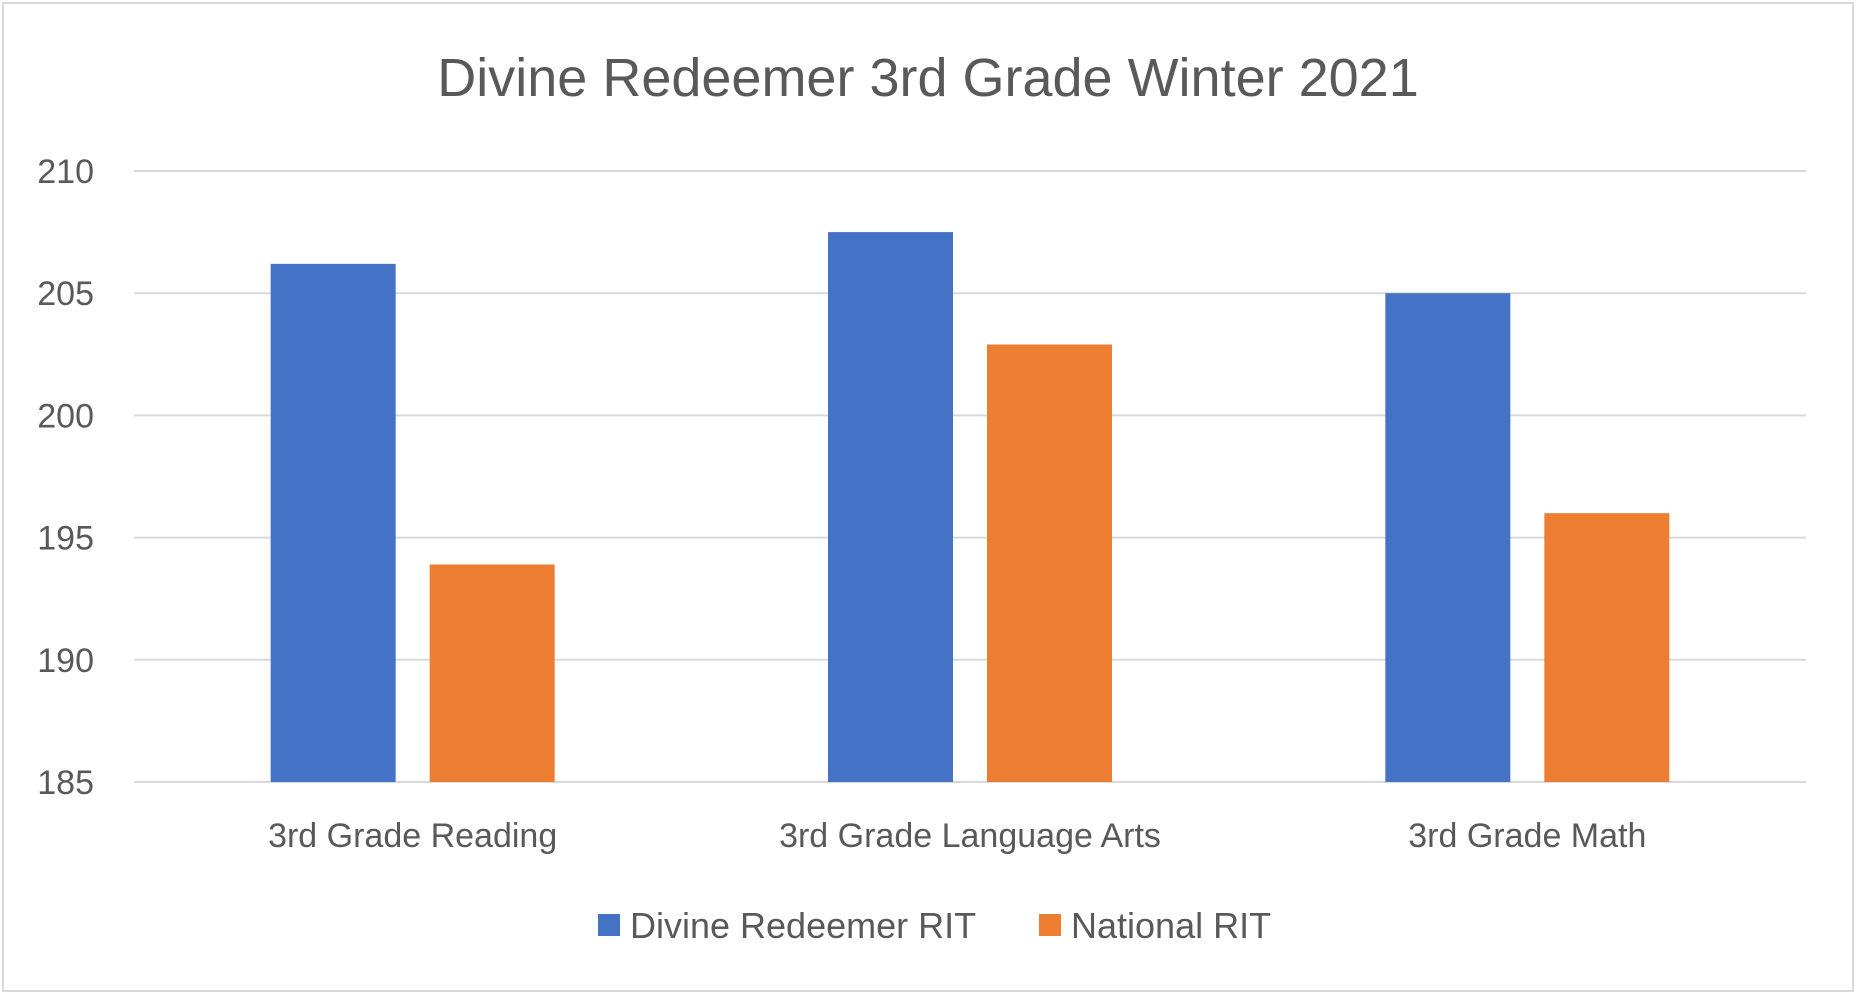  What do you see at coordinates (65, 416) in the screenshot?
I see `y-tick-label: 200` at bounding box center [65, 416].